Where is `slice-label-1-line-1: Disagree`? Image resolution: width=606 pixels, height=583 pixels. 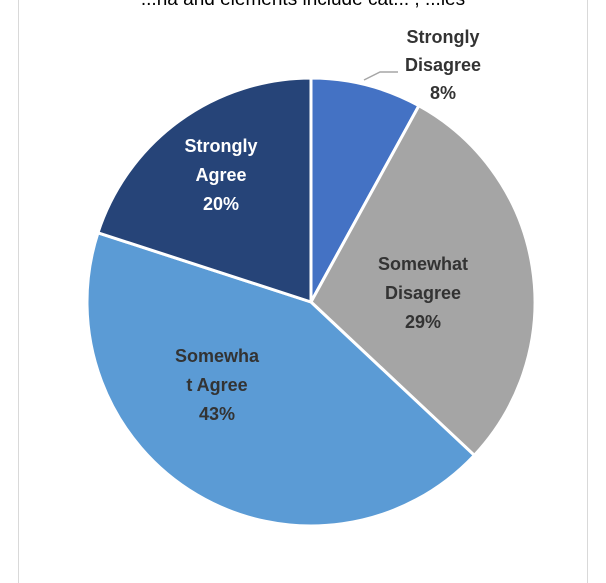
slice-label-1-line-1: Disagree is located at coordinates (423, 293).